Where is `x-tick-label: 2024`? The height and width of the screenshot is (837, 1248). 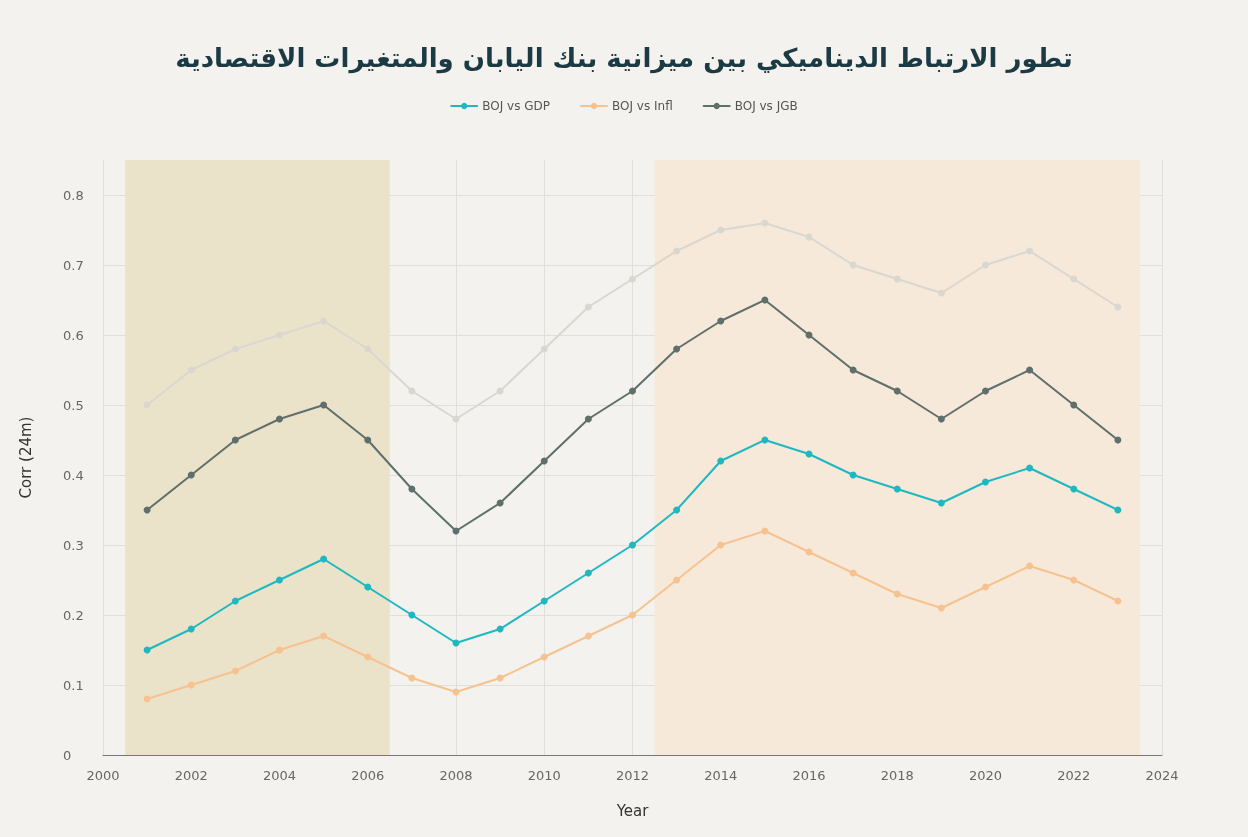
x-tick-label: 2024 is located at coordinates (1162, 775).